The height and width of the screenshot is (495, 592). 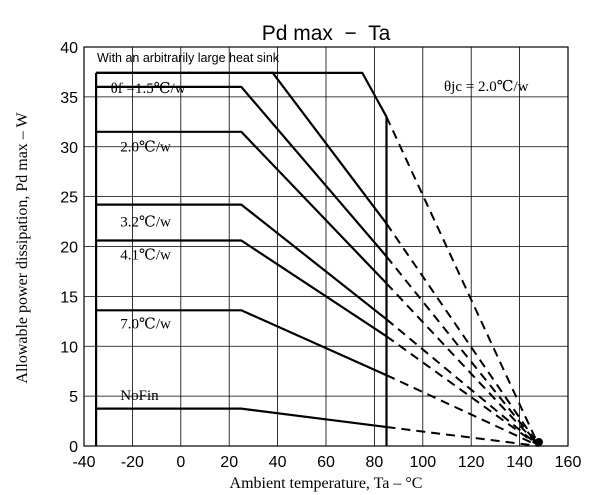 I want to click on y-tick-label: 30, so click(x=69, y=148).